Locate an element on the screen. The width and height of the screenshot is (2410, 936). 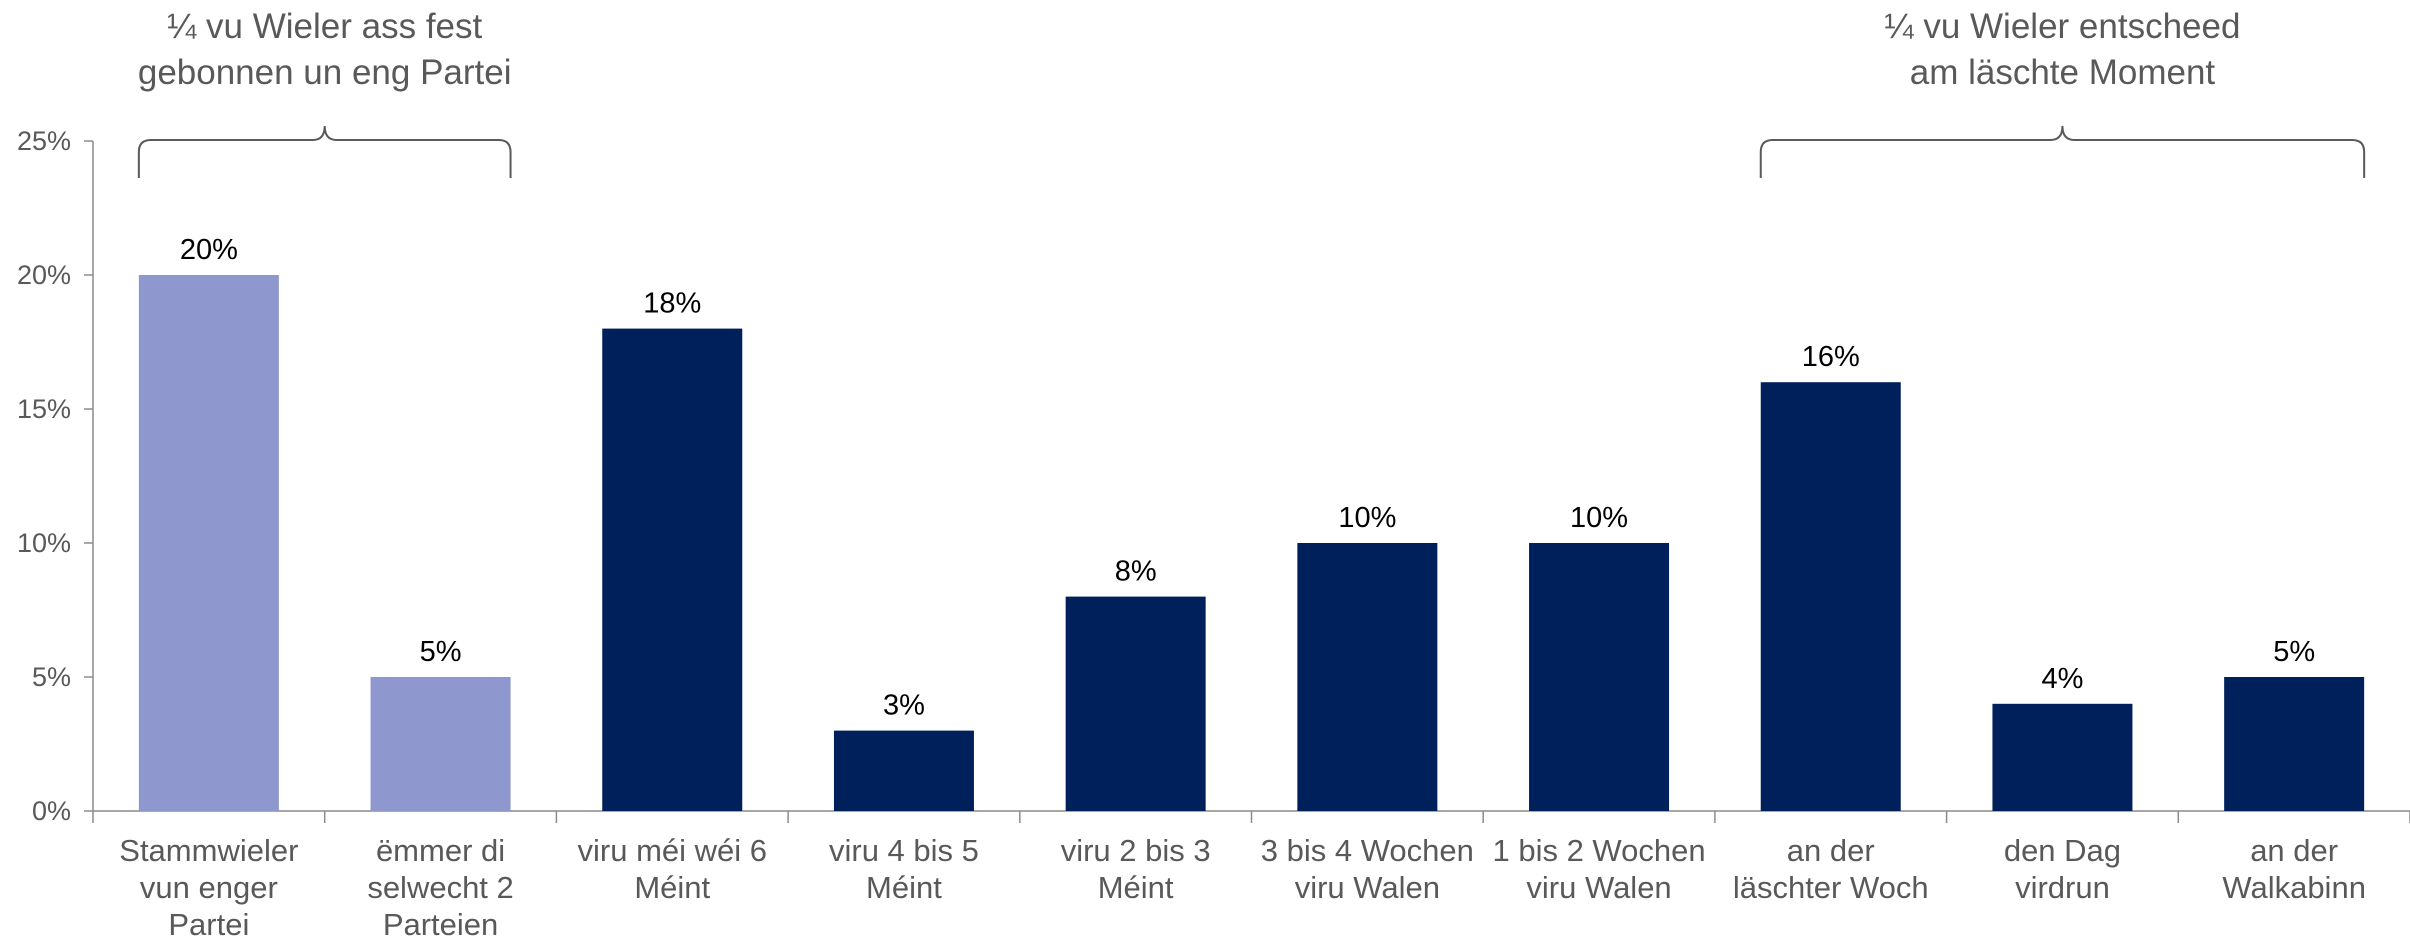
annotation-right-line-1: ¼ vu Wieler entscheed is located at coordinates (2062, 26).